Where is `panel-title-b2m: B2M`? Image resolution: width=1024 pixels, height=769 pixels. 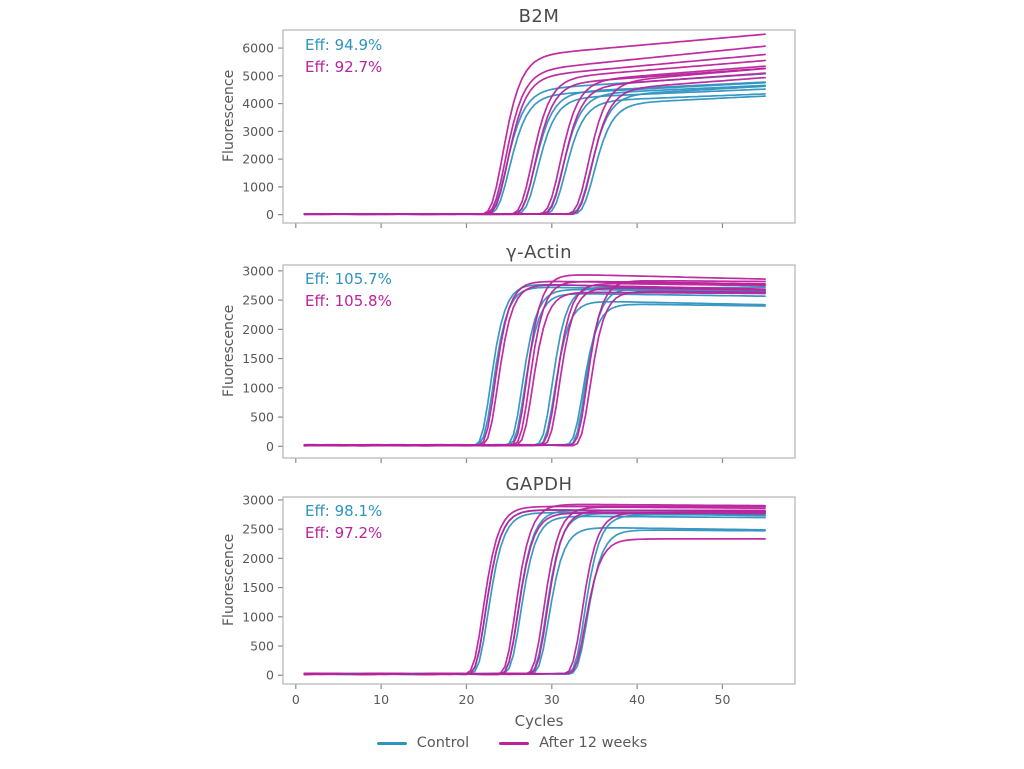
panel-title-b2m: B2M is located at coordinates (539, 16).